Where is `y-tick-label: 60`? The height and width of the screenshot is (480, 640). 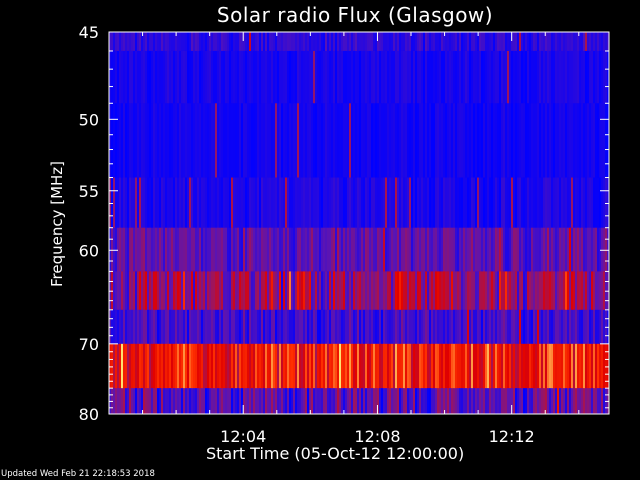
y-tick-label: 60 is located at coordinates (89, 250).